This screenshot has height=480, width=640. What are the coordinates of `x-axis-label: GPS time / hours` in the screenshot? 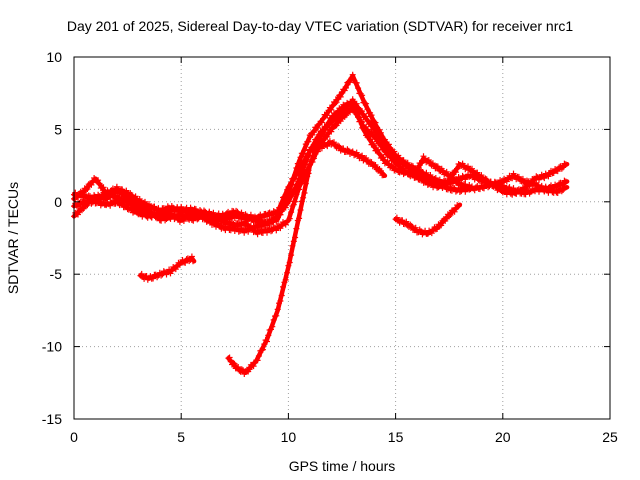 It's located at (342, 466).